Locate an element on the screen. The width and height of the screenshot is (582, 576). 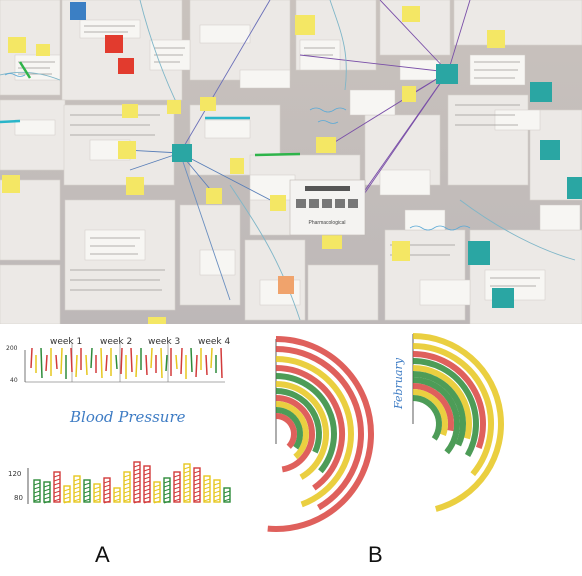
left-arcs is located at coordinates (320, 434).